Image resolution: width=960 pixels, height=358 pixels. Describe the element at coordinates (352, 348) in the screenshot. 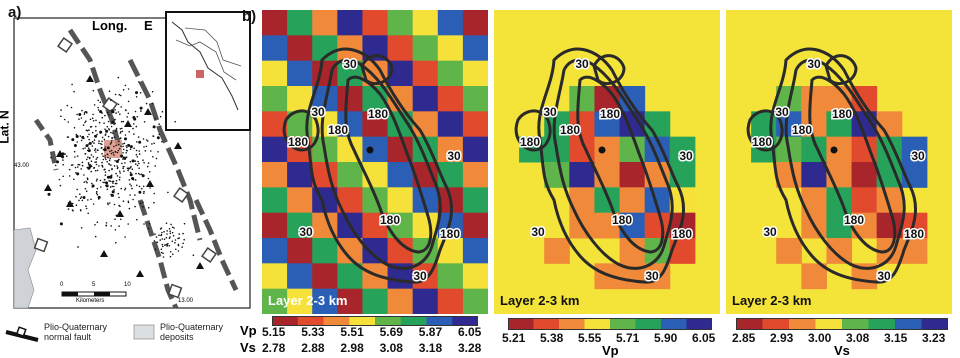

I see `colorbar-1-vs-tick: 2.98` at that location.